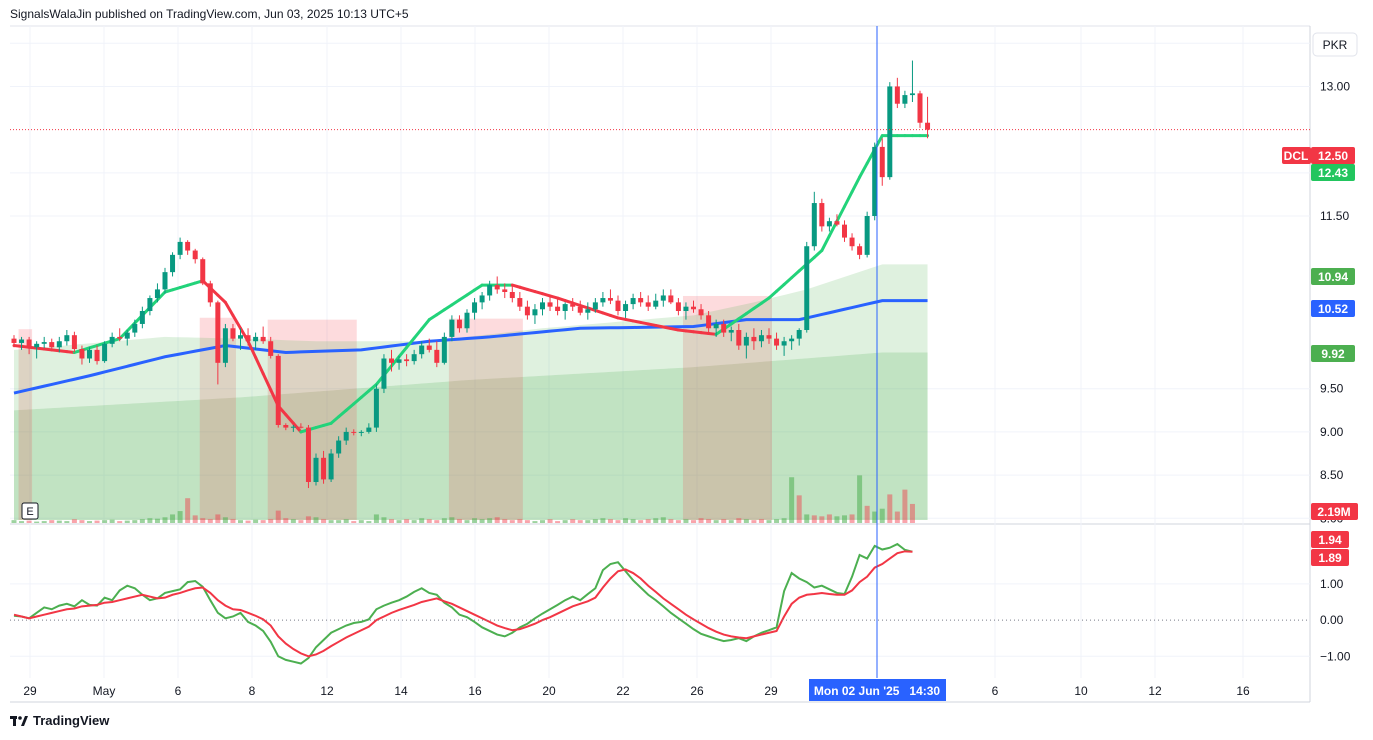 Image resolution: width=1373 pixels, height=740 pixels. I want to click on footer-brand: TradingView, so click(59, 720).